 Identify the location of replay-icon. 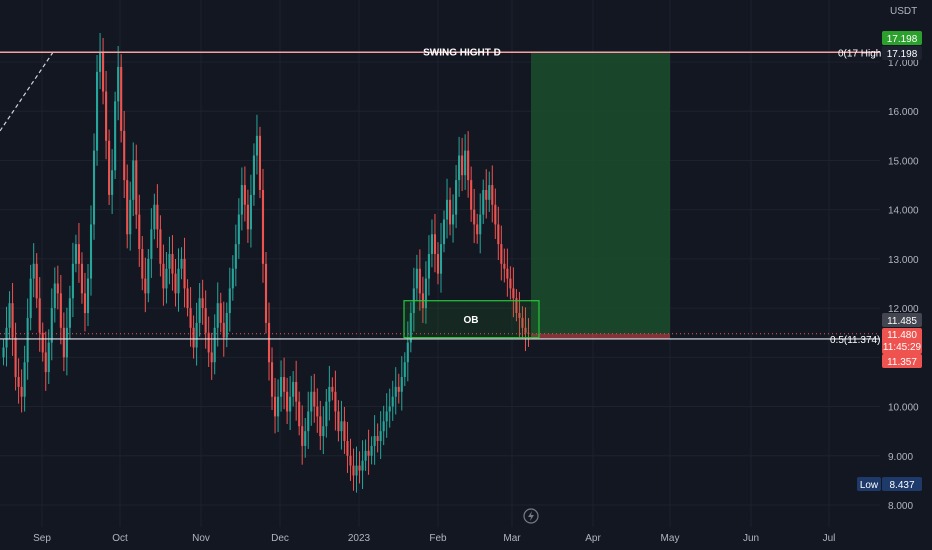
(531, 516).